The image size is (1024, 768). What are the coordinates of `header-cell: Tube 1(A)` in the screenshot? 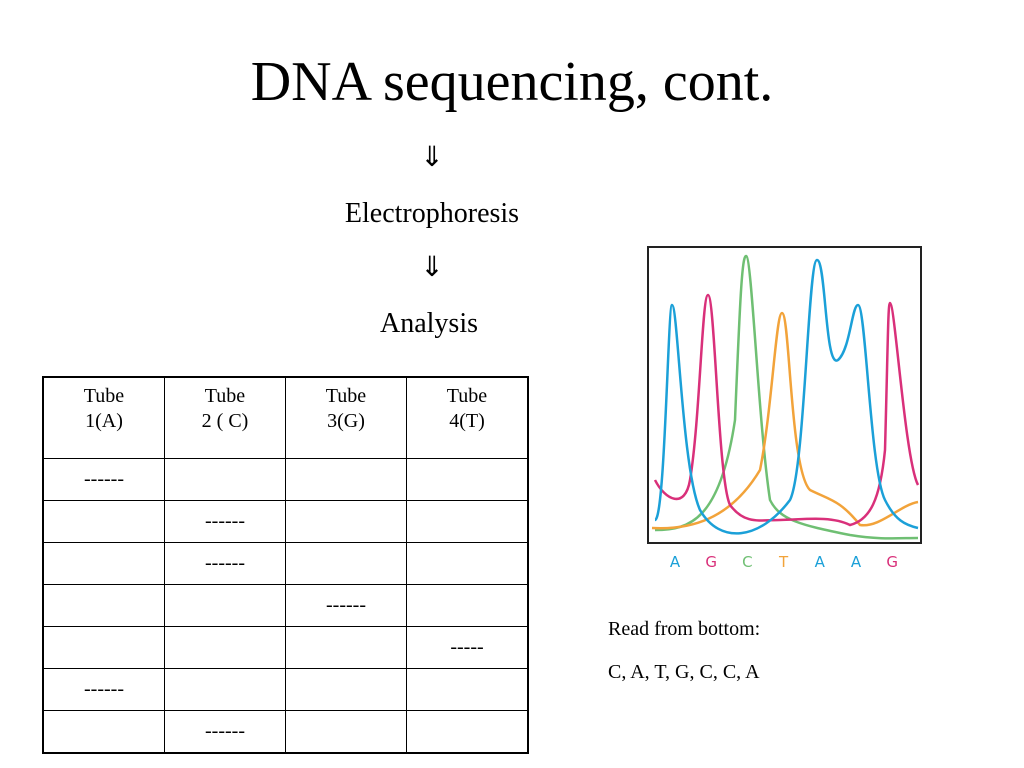 It's located at (103, 417).